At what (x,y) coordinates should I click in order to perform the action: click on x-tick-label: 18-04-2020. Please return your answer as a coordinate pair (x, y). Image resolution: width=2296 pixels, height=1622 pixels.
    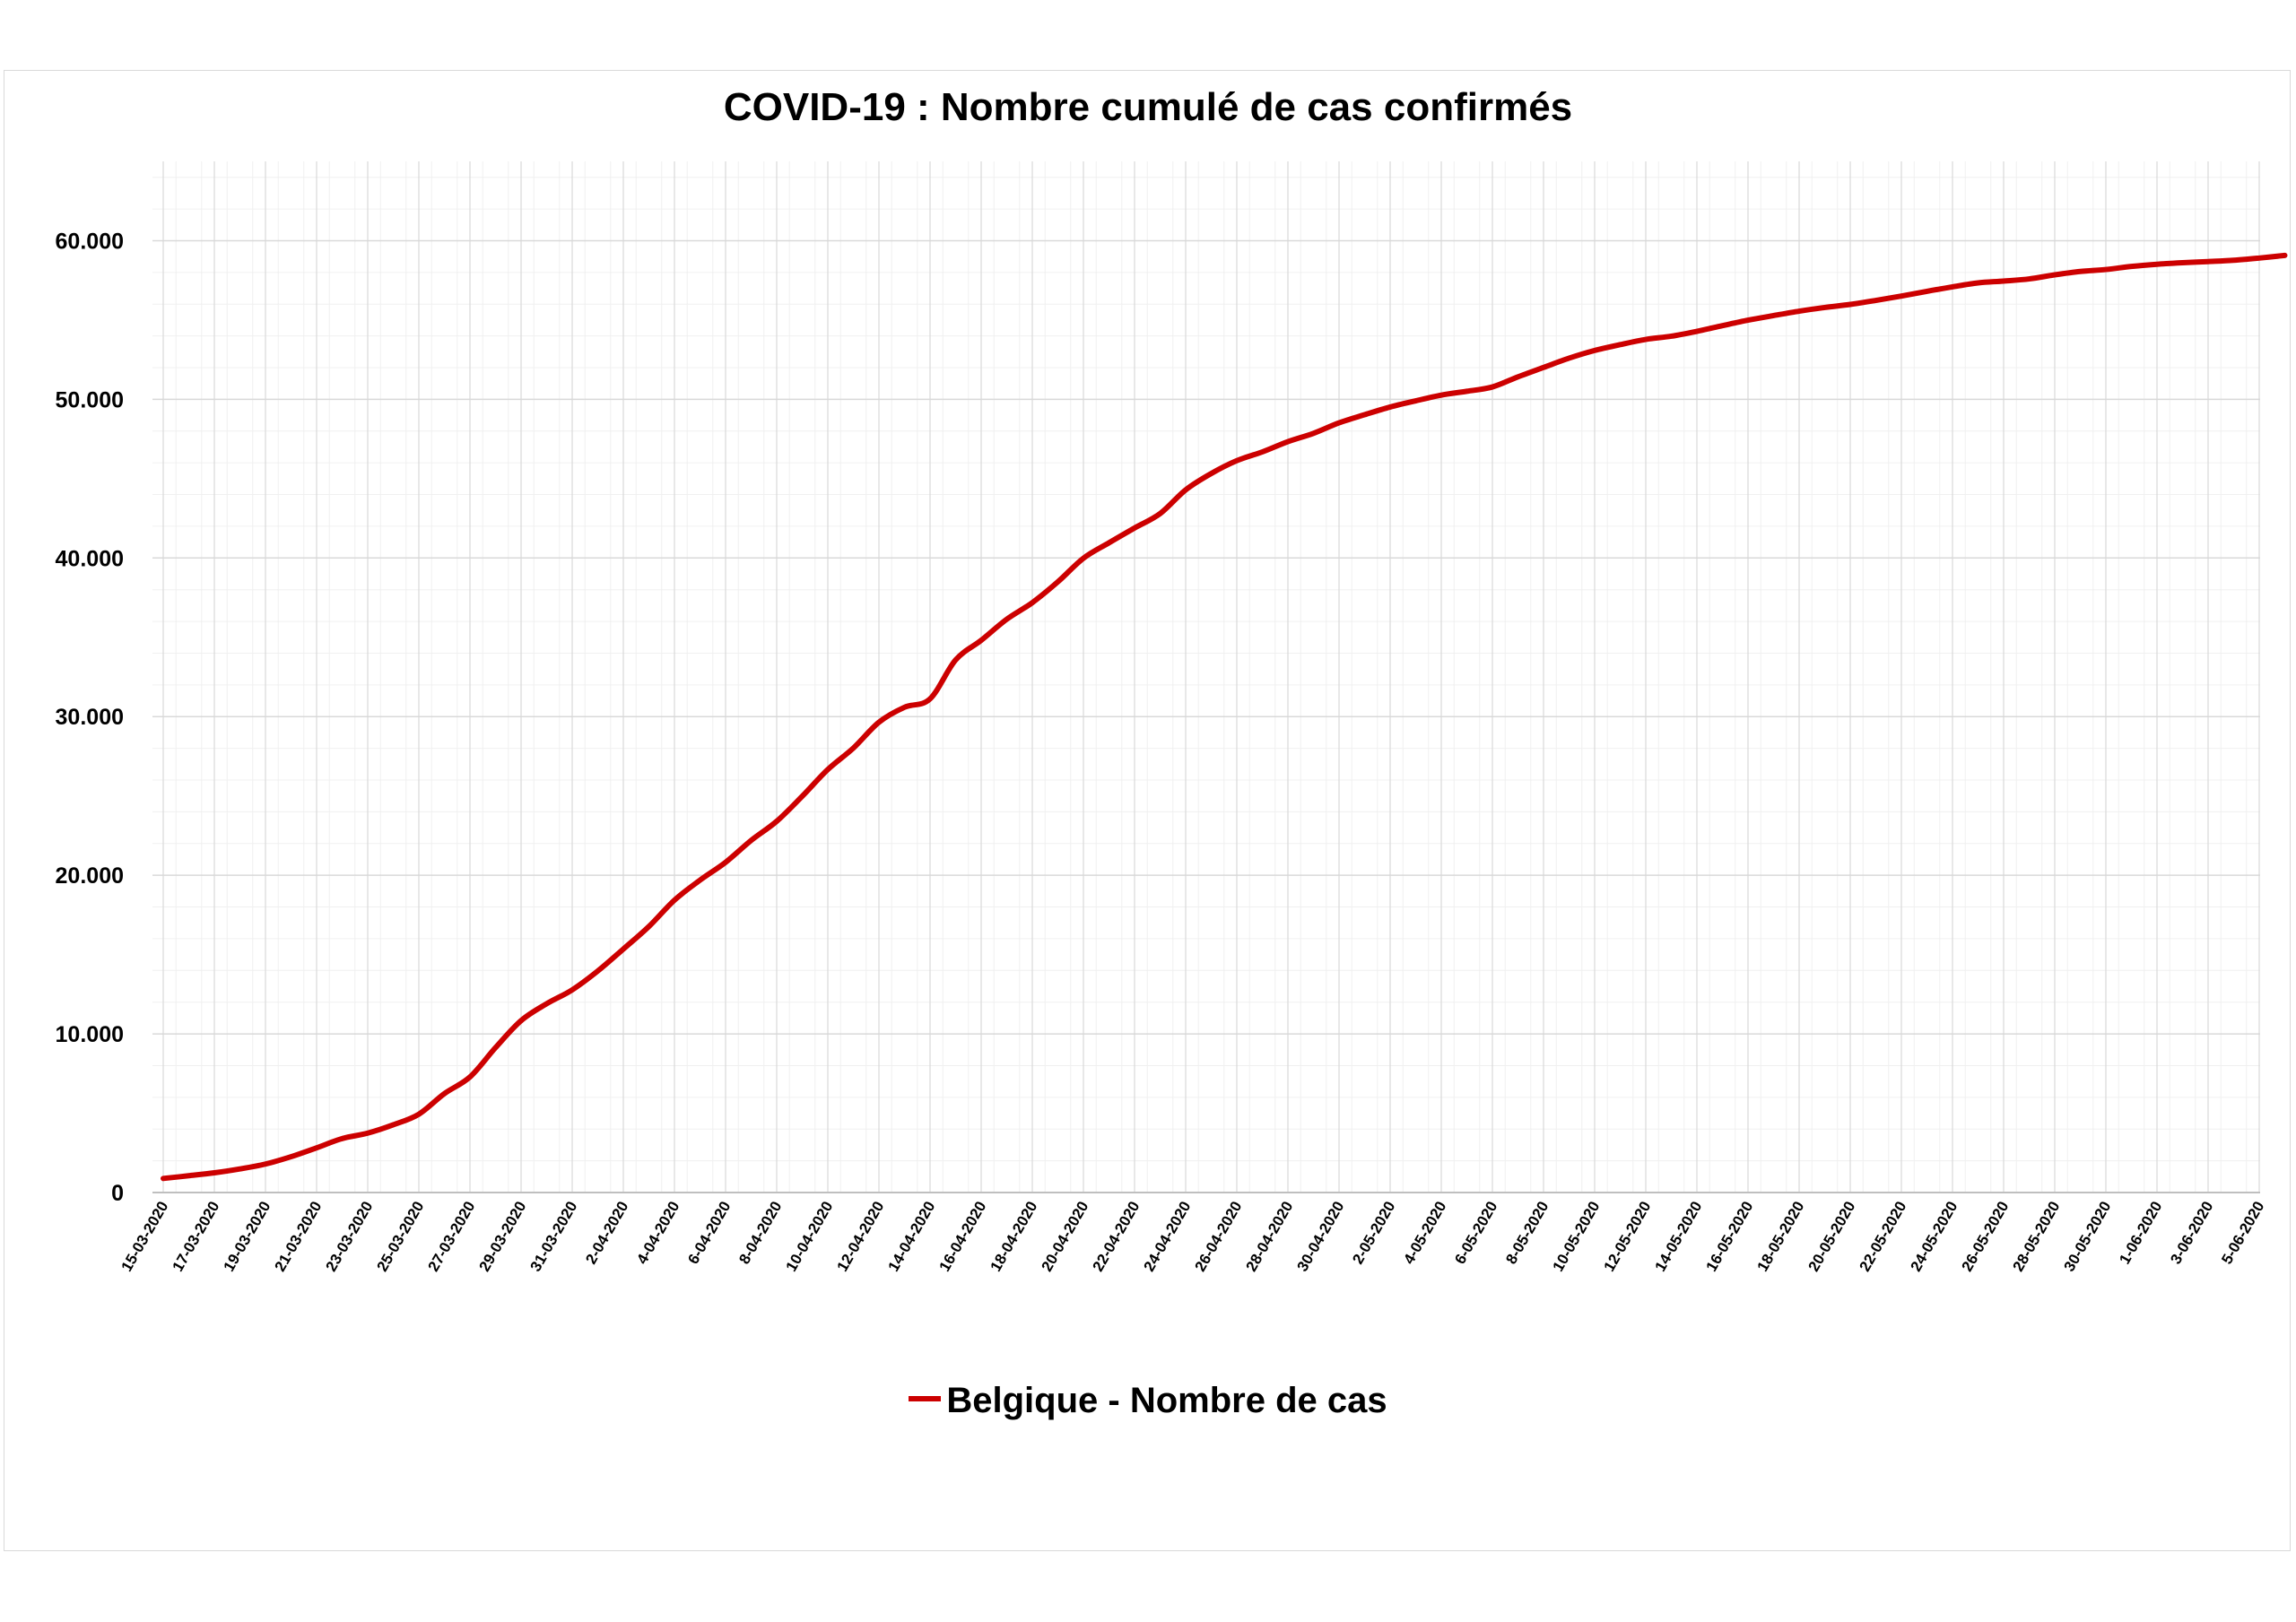
    Looking at the image, I should click on (1014, 1237).